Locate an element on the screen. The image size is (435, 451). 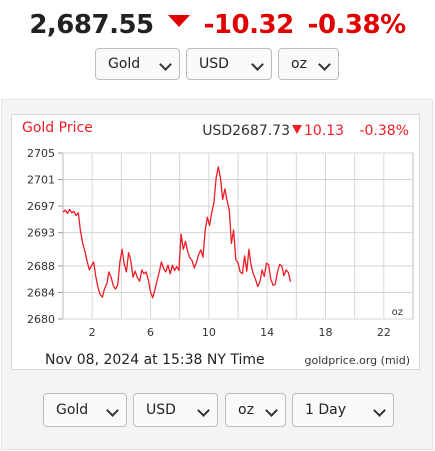
chart-currency-select: USD is located at coordinates (175, 410).